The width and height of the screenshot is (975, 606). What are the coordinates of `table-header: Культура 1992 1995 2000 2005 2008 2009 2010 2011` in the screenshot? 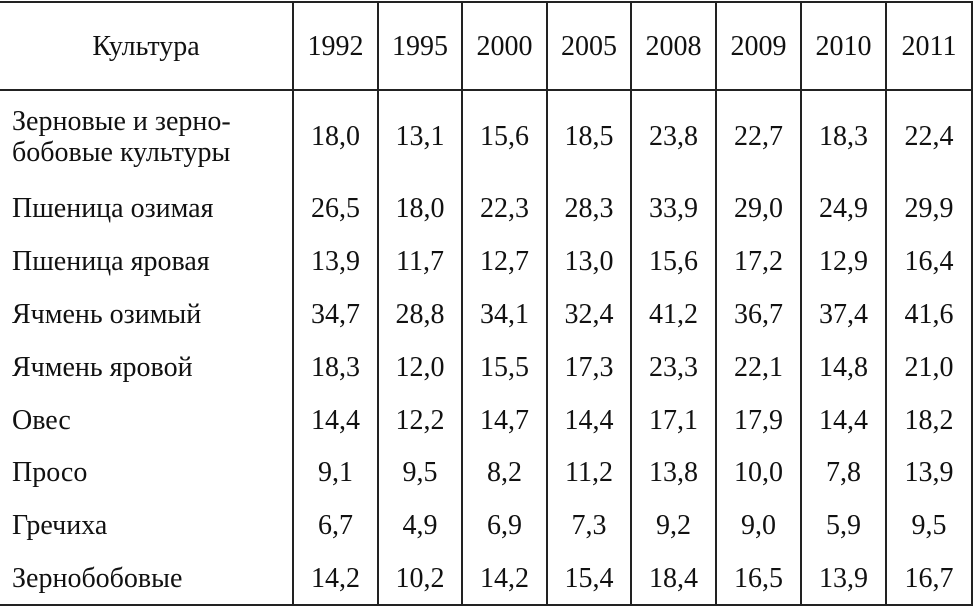 It's located at (486, 46).